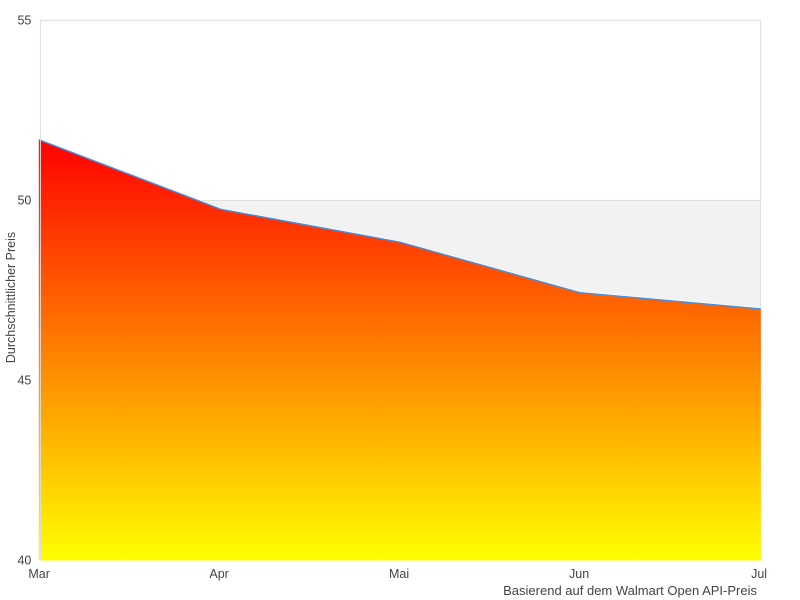 This screenshot has height=600, width=800. What do you see at coordinates (759, 574) in the screenshot?
I see `svg-text: Jul` at bounding box center [759, 574].